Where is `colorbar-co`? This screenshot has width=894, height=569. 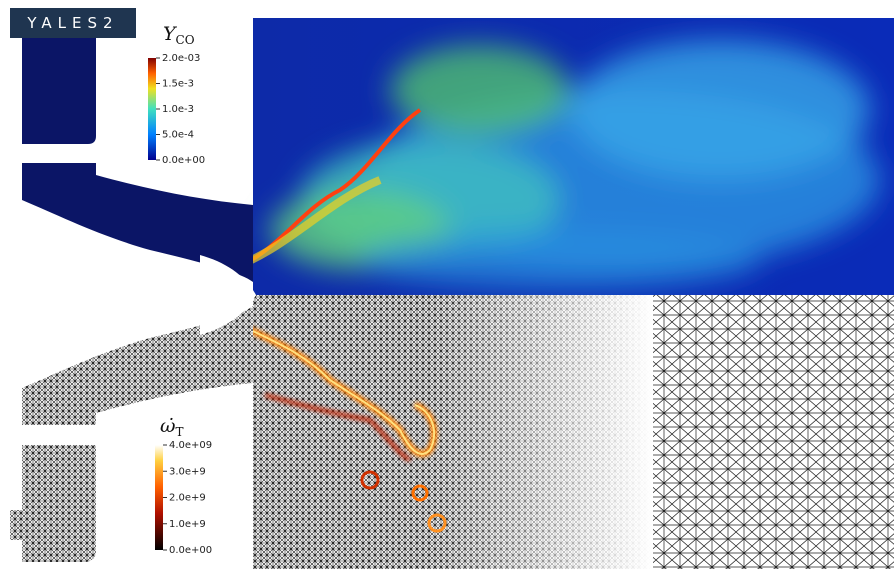 colorbar-co is located at coordinates (152, 109).